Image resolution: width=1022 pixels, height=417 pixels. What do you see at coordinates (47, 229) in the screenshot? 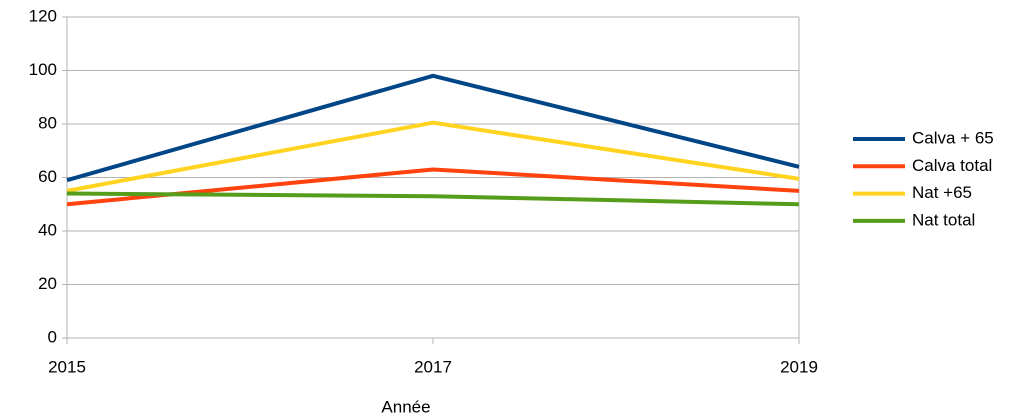
I see `y-tick-label: 40` at bounding box center [47, 229].